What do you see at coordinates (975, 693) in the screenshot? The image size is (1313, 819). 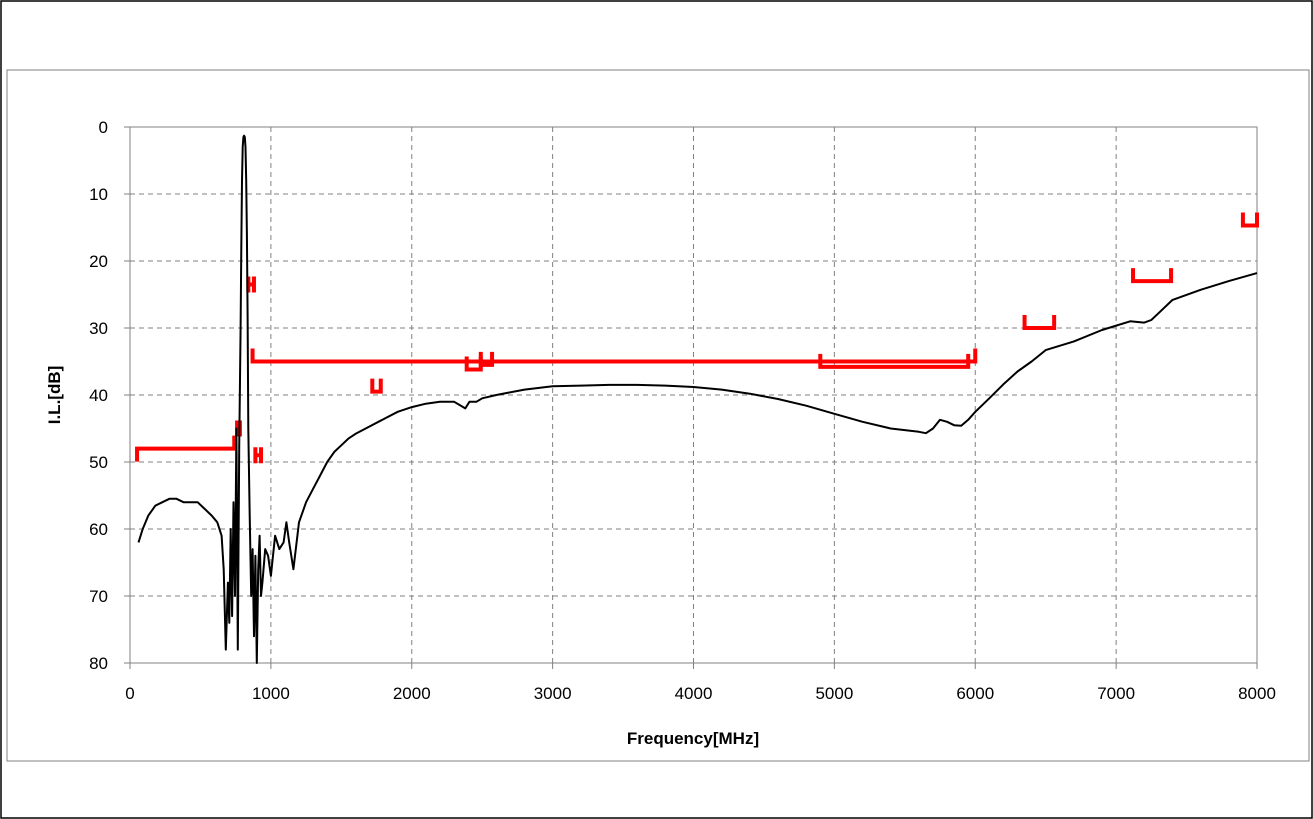 I see `x-tick-label: 6000` at bounding box center [975, 693].